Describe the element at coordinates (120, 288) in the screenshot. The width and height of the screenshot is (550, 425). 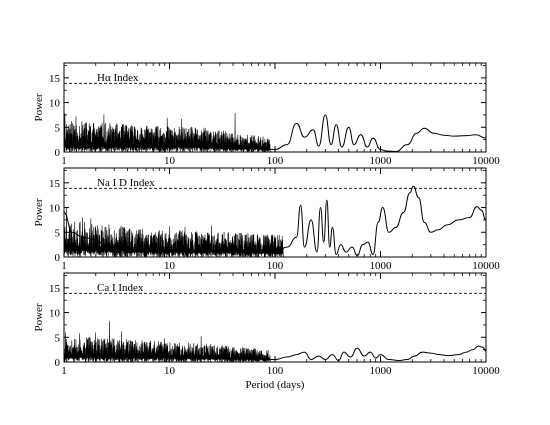
I see `panel-label: Ca I Index` at that location.